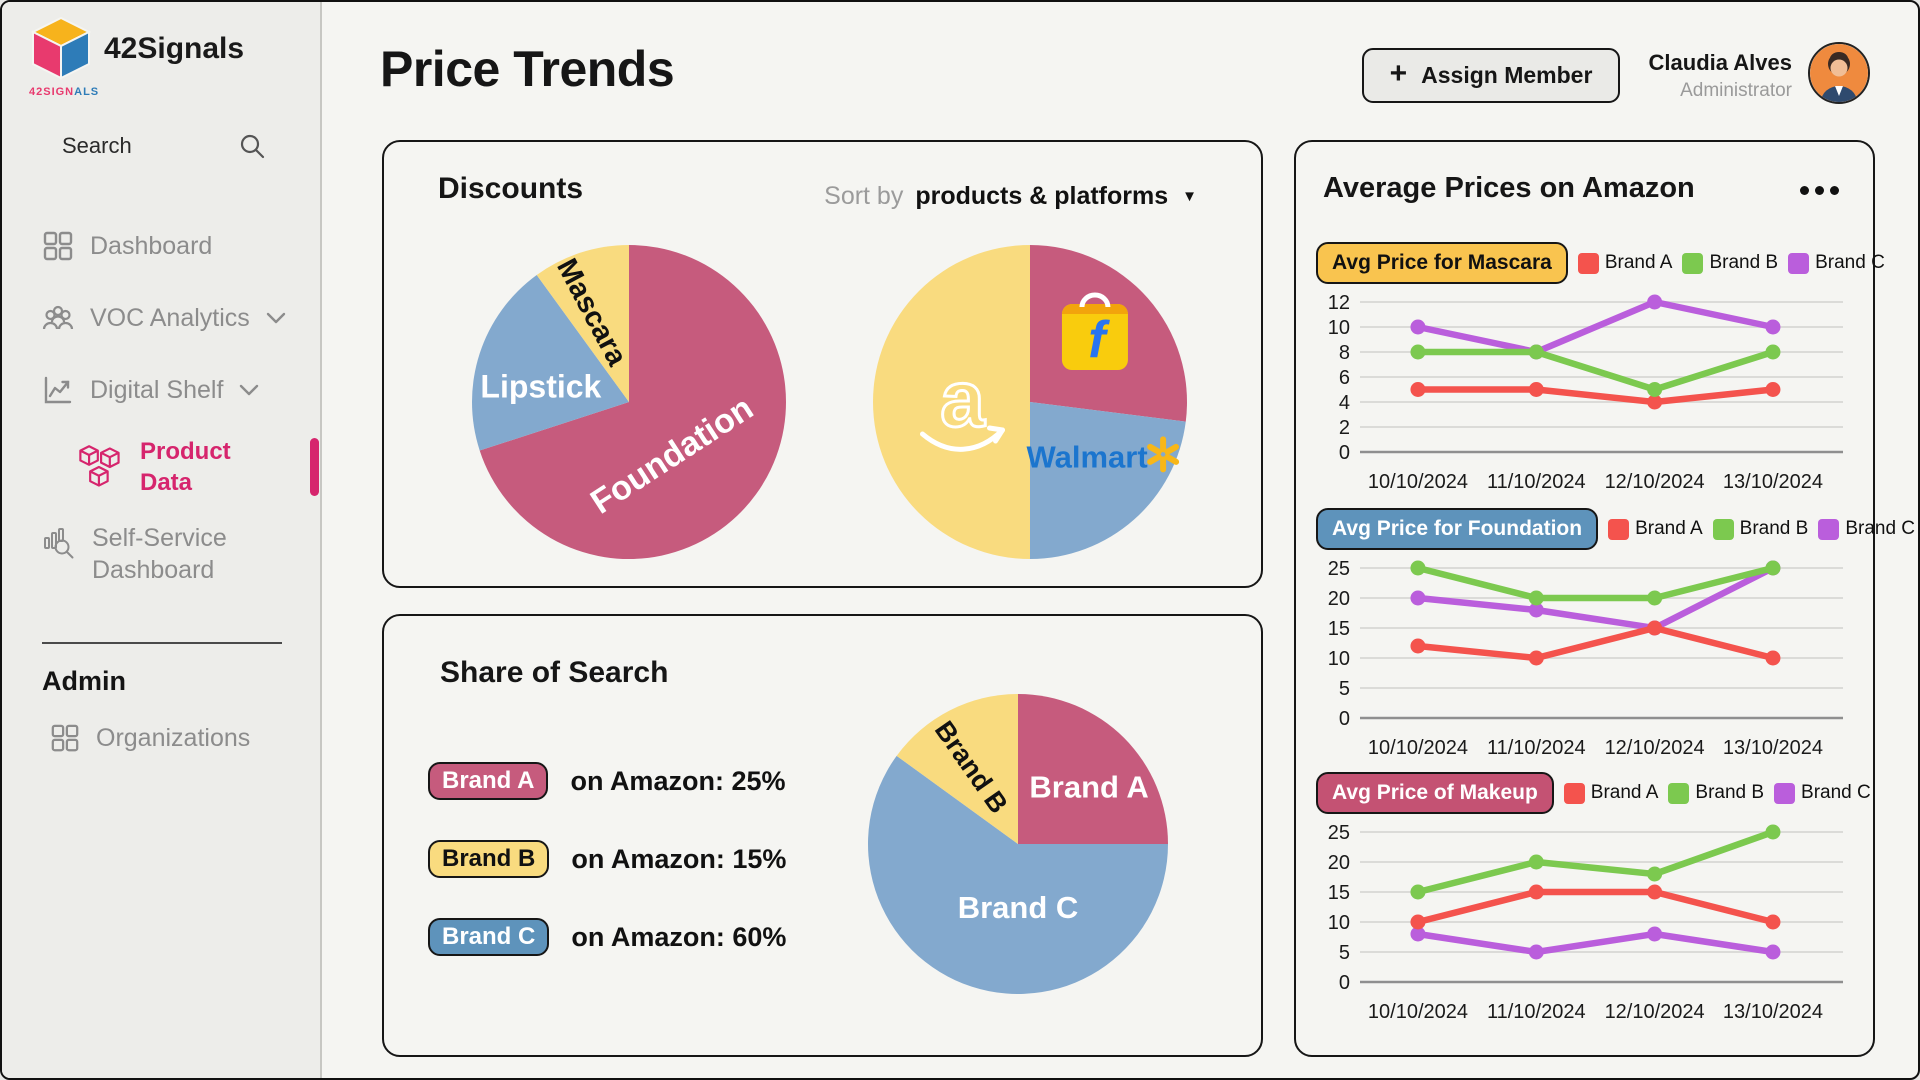 The width and height of the screenshot is (1920, 1080). What do you see at coordinates (157, 390) in the screenshot?
I see `sidebar-item-label: Digital Shelf` at bounding box center [157, 390].